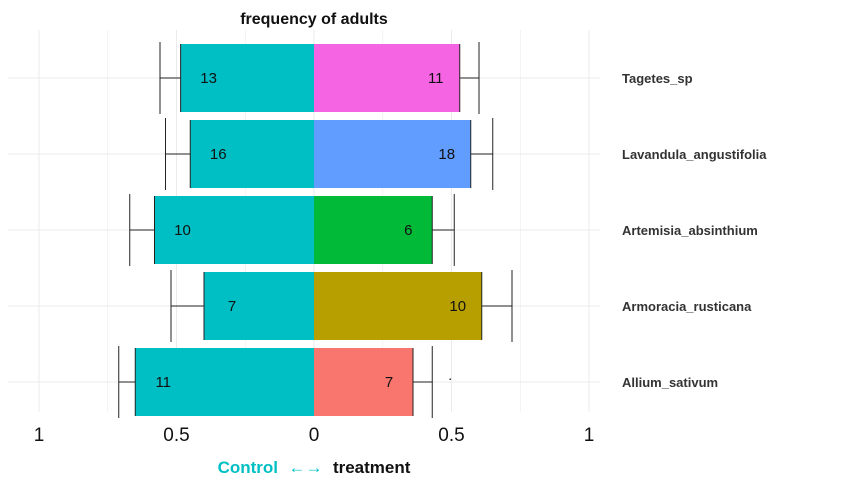  I want to click on category-label: Allium_sativum, so click(670, 382).